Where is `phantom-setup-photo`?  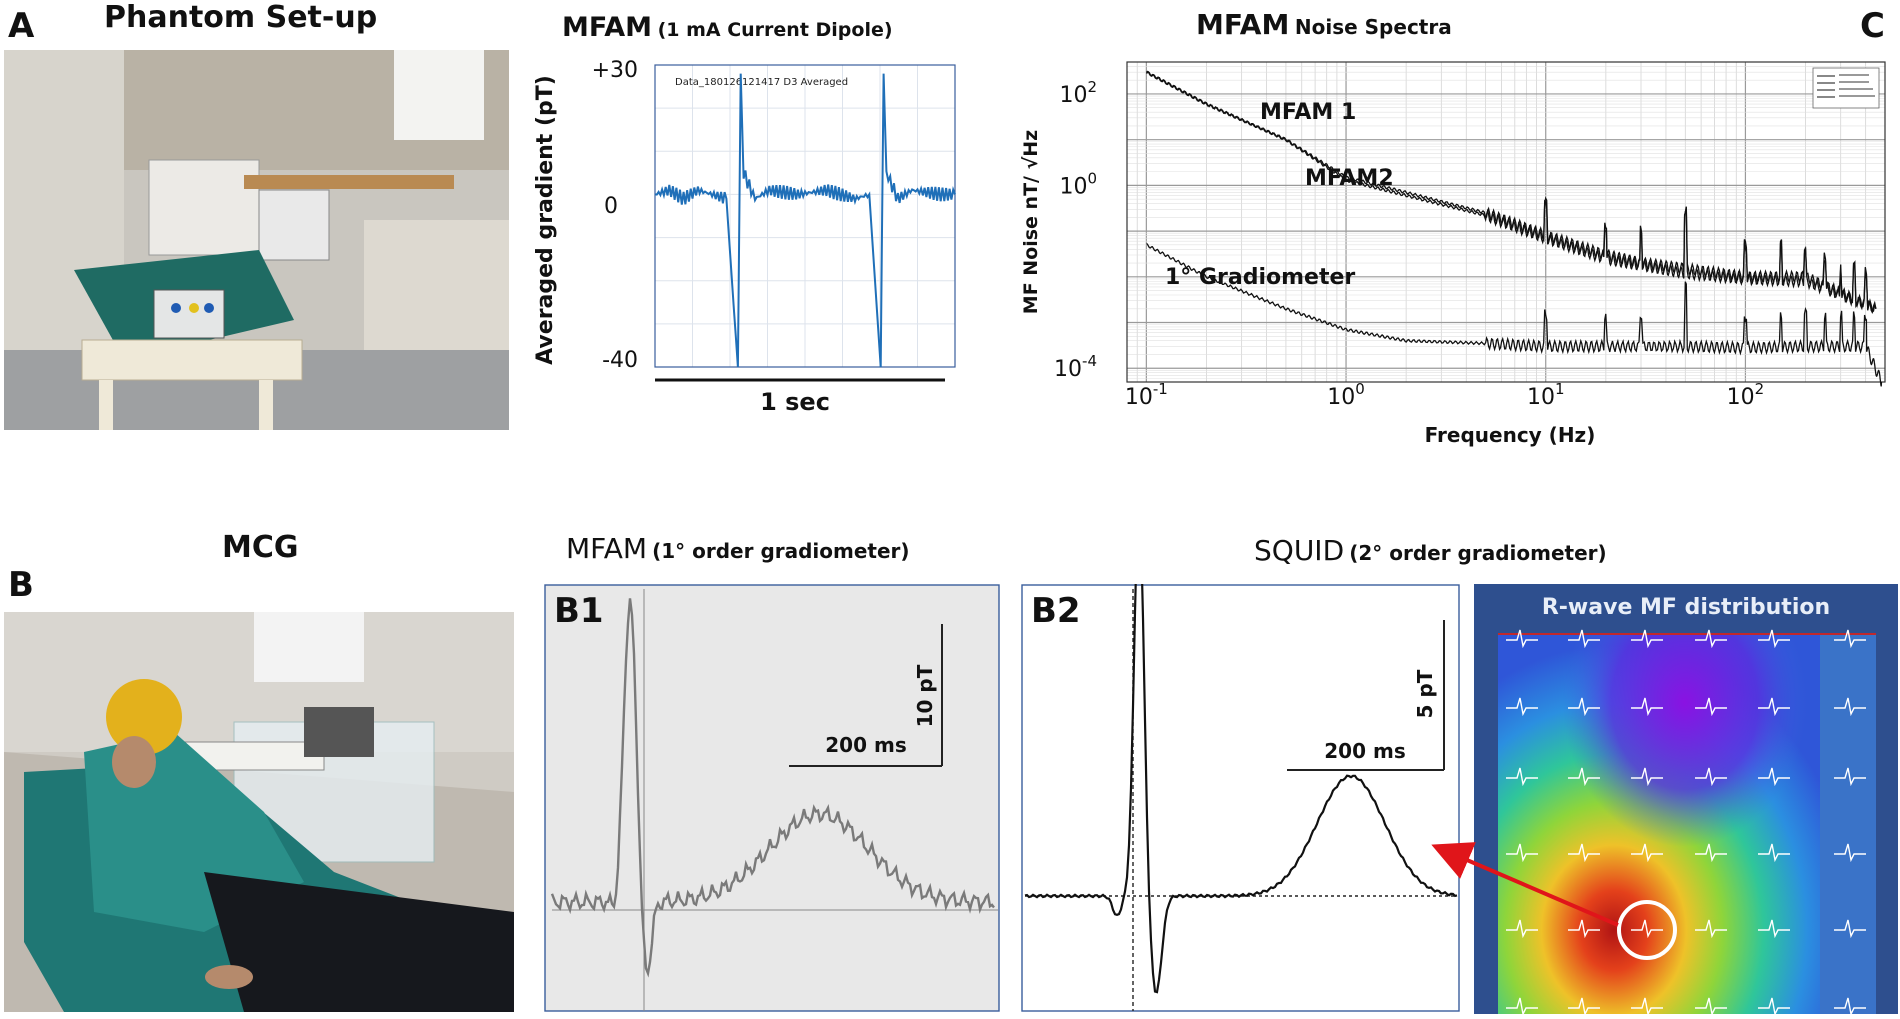
phantom-setup-photo is located at coordinates (256, 240).